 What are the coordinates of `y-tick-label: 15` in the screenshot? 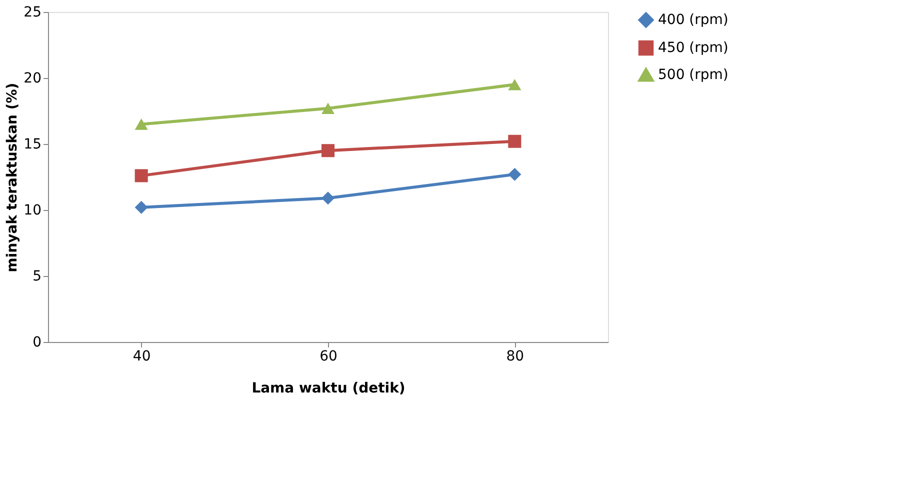 It's located at (33, 144).